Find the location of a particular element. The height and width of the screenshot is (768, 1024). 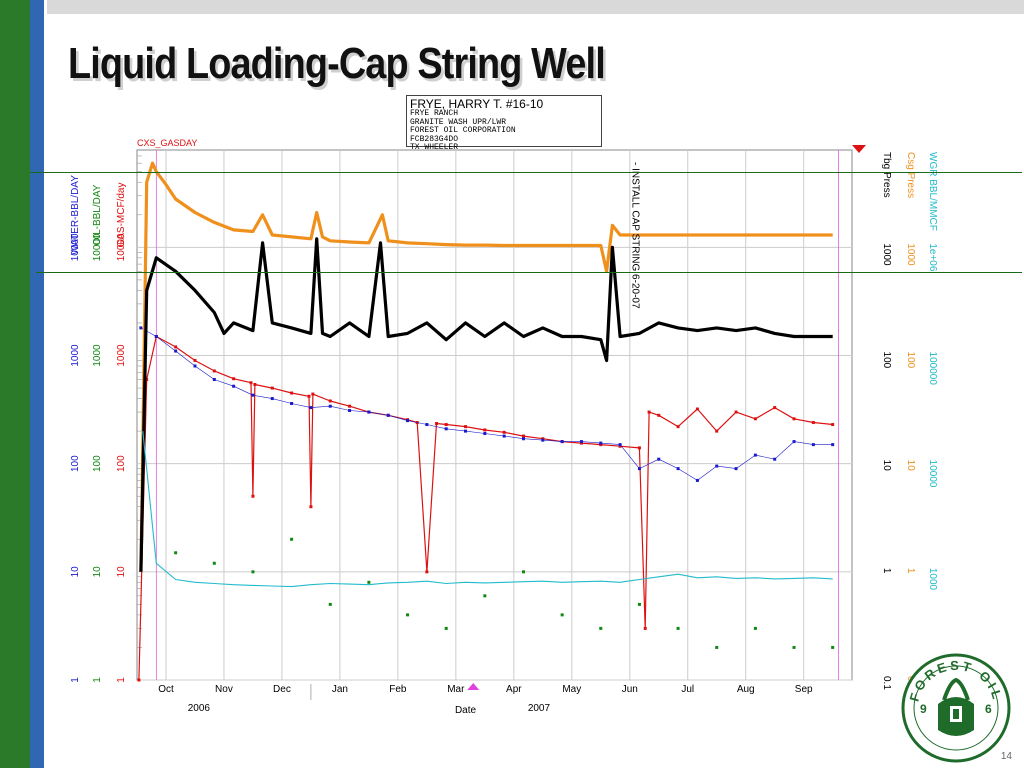

left-axis-label: GAS-MCF/day is located at coordinates (121, 214).